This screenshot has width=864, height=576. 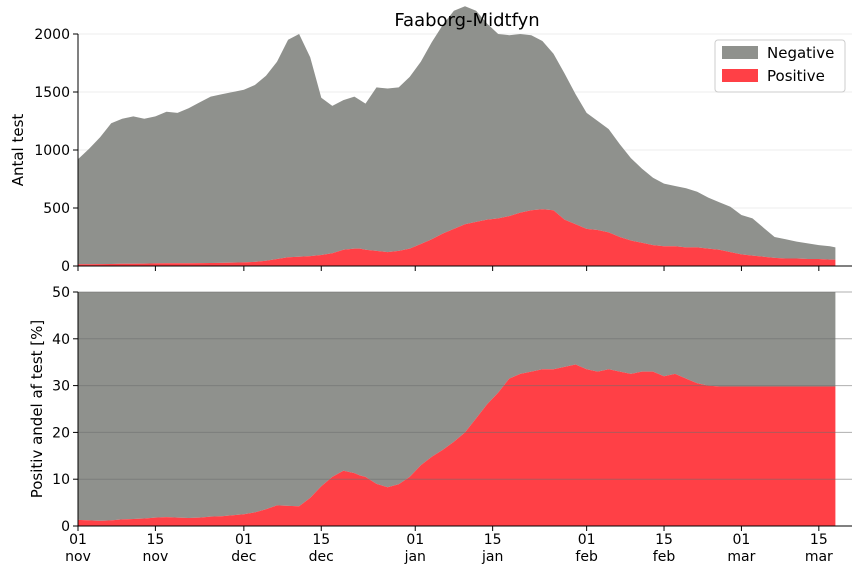 What do you see at coordinates (243, 557) in the screenshot?
I see `xtick-month-dec-01: dec` at bounding box center [243, 557].